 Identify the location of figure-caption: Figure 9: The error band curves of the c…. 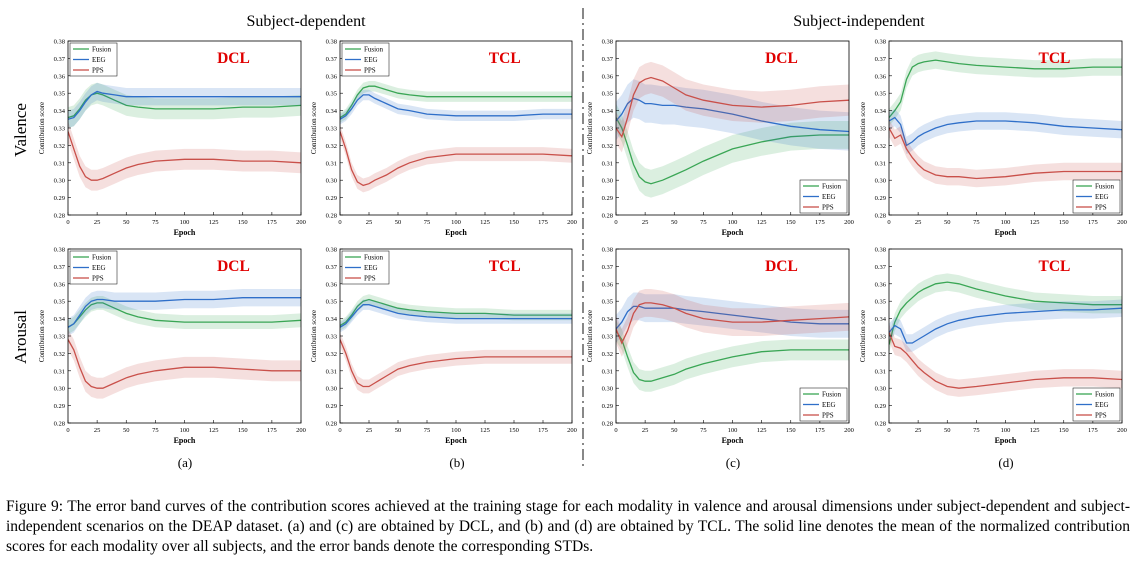
(568, 526).